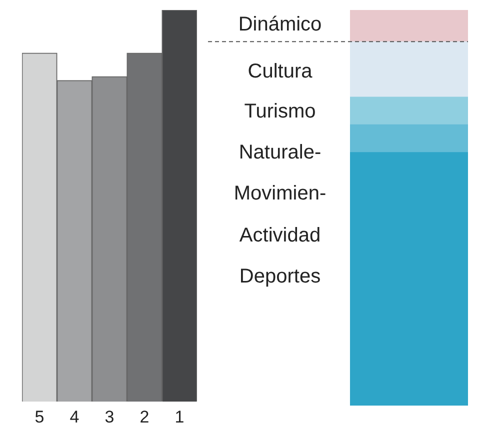 The width and height of the screenshot is (478, 439). Describe the element at coordinates (280, 72) in the screenshot. I see `text: Cultura` at that location.